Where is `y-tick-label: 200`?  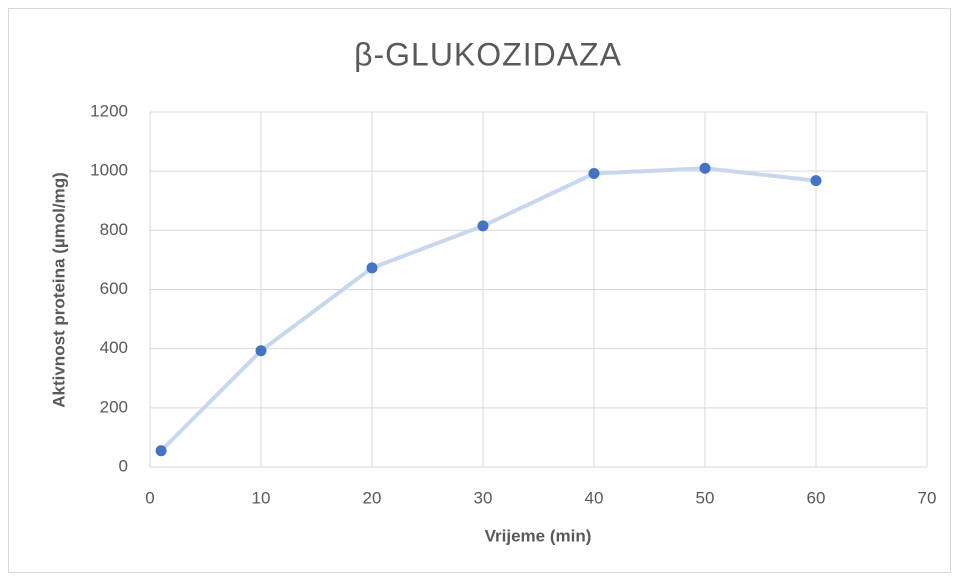 y-tick-label: 200 is located at coordinates (114, 406).